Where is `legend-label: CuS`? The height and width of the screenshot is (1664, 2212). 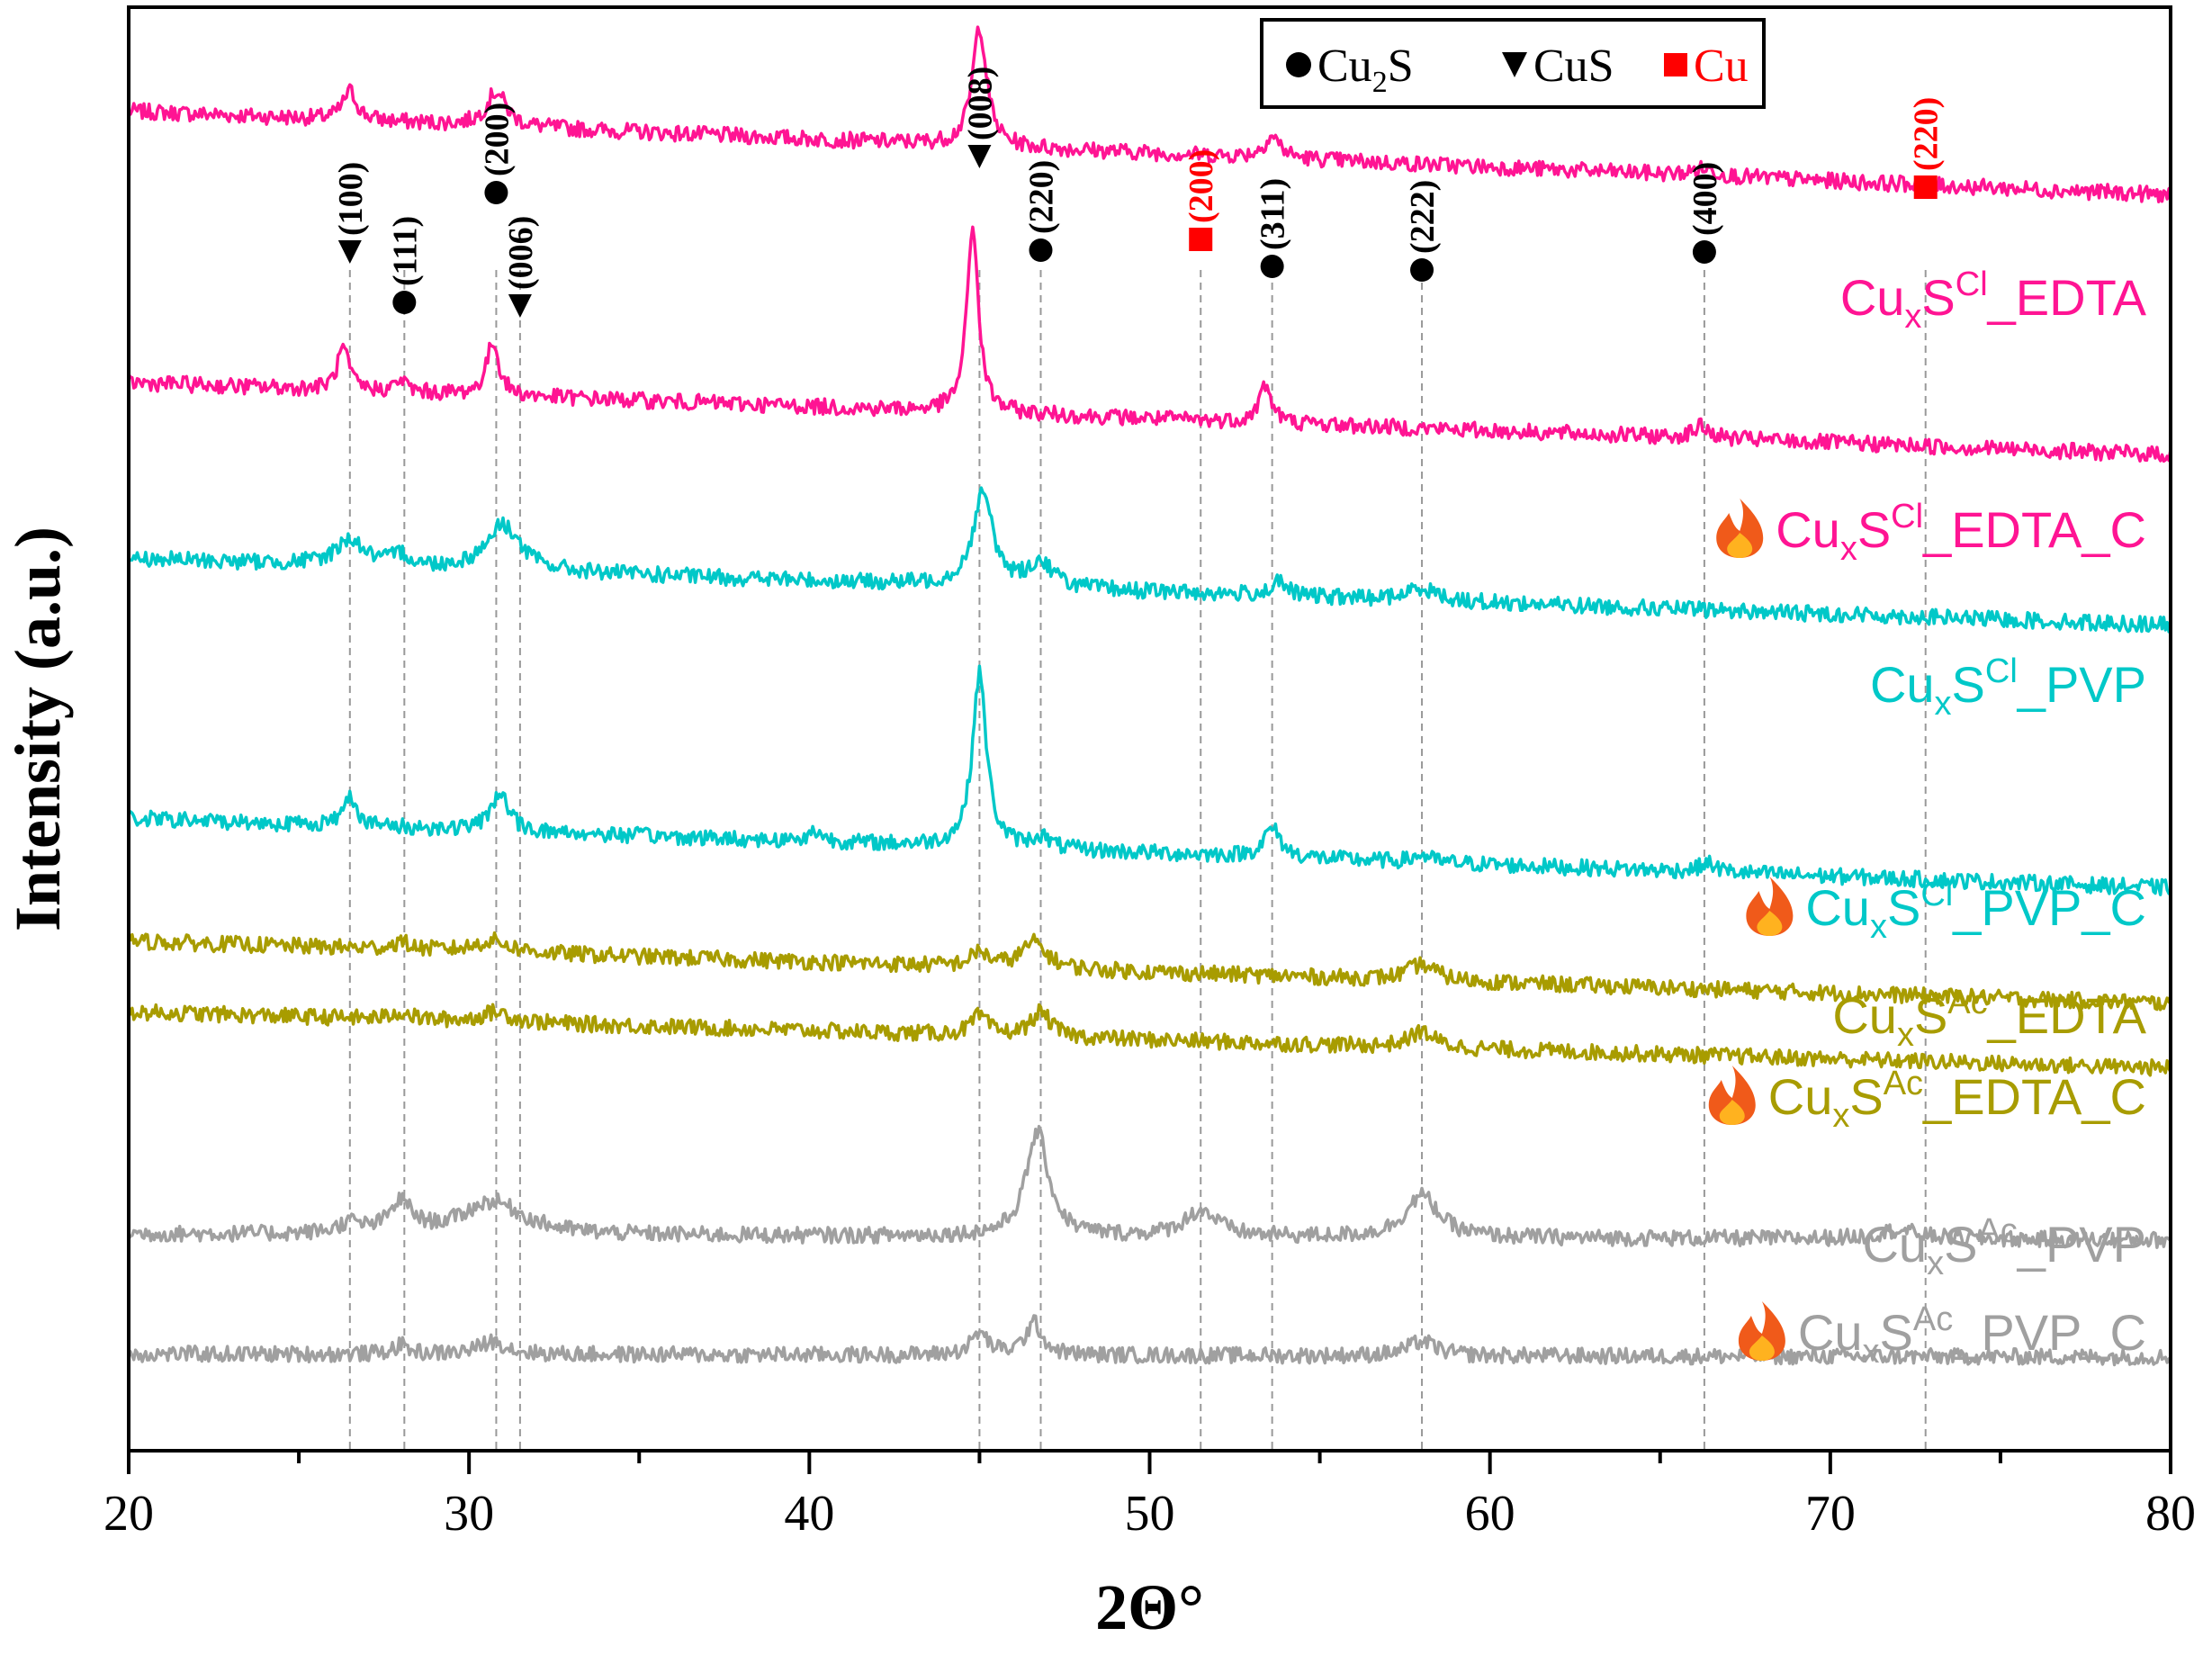 legend-label: CuS is located at coordinates (1573, 66).